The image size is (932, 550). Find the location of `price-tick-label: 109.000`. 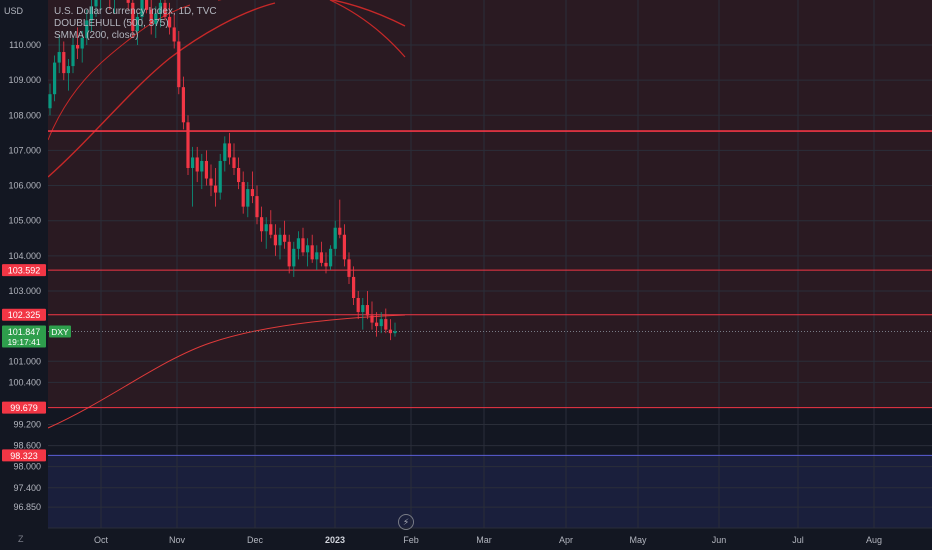

price-tick-label: 109.000 is located at coordinates (24, 80).